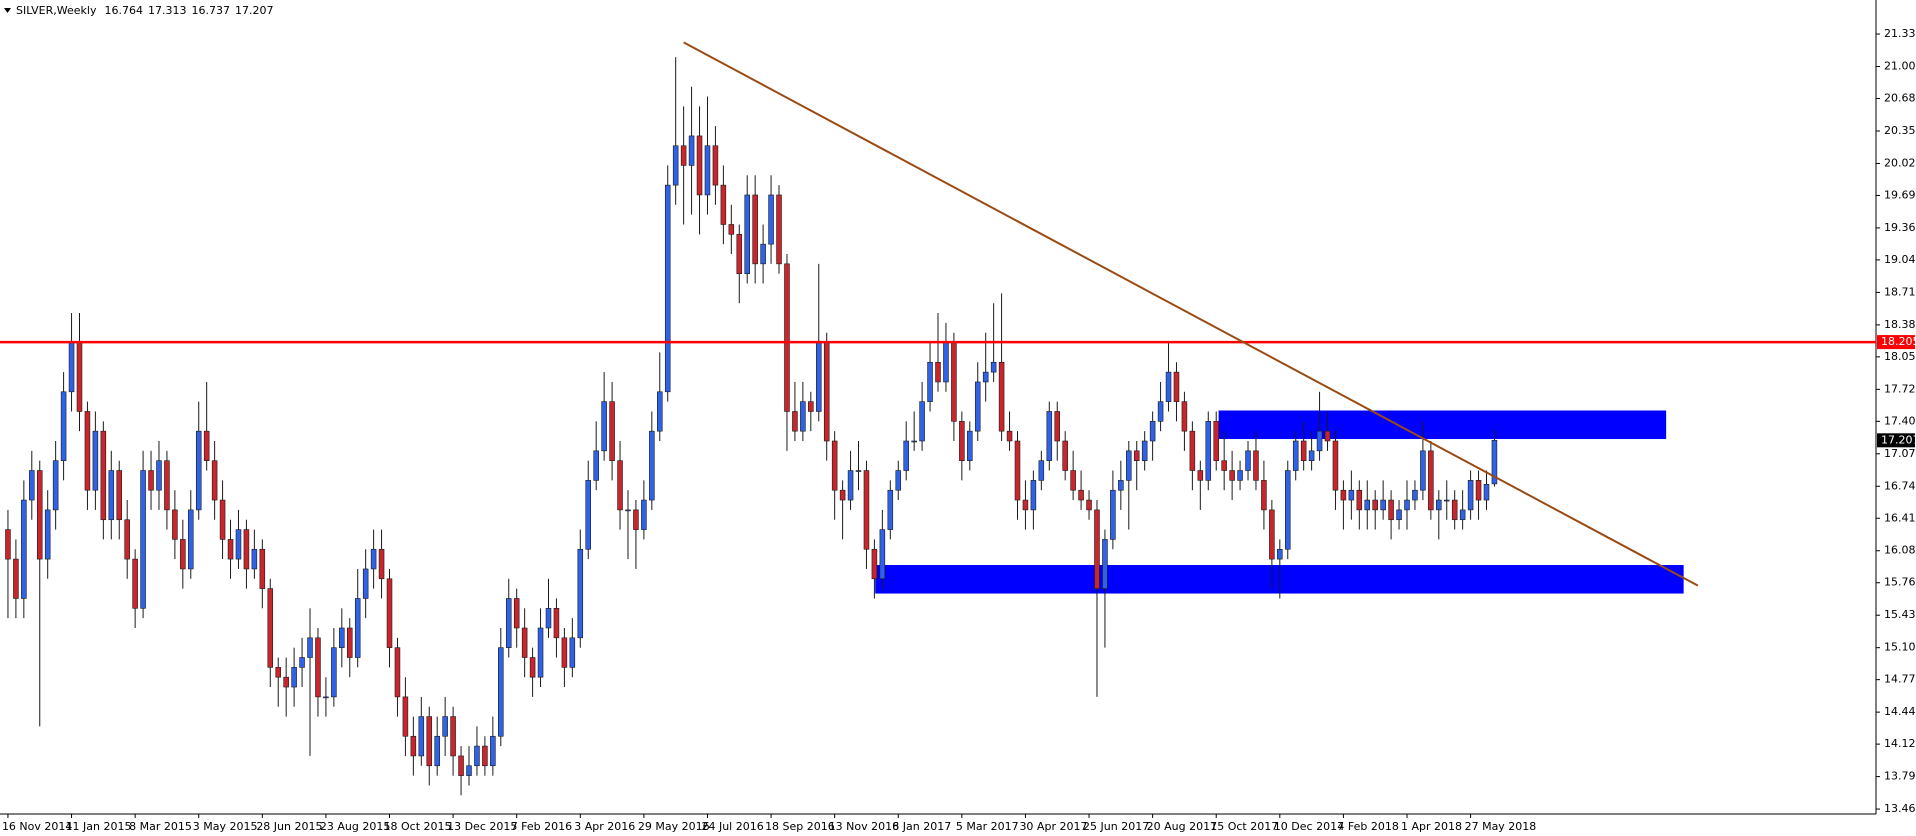 This screenshot has width=1916, height=836. What do you see at coordinates (418, 826) in the screenshot?
I see `x-tick-label: 18 Oct 2015` at bounding box center [418, 826].